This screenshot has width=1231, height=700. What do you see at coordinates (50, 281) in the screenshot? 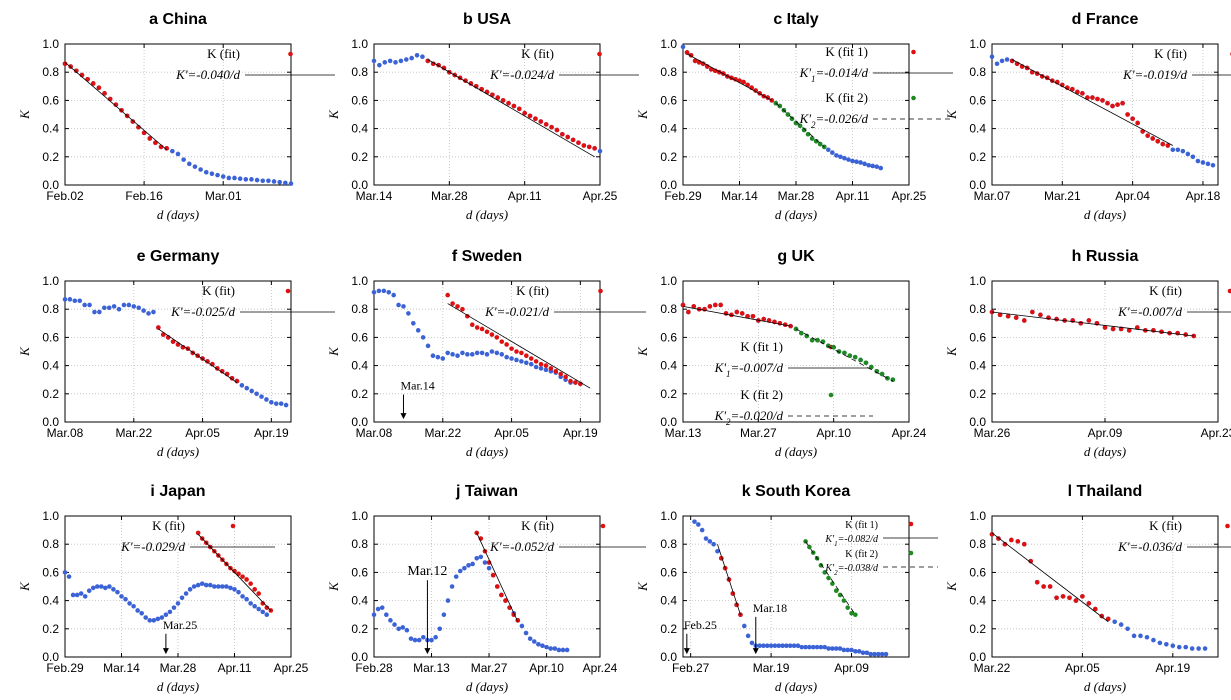
I see `y-tick-label: 1.0` at bounding box center [50, 281].